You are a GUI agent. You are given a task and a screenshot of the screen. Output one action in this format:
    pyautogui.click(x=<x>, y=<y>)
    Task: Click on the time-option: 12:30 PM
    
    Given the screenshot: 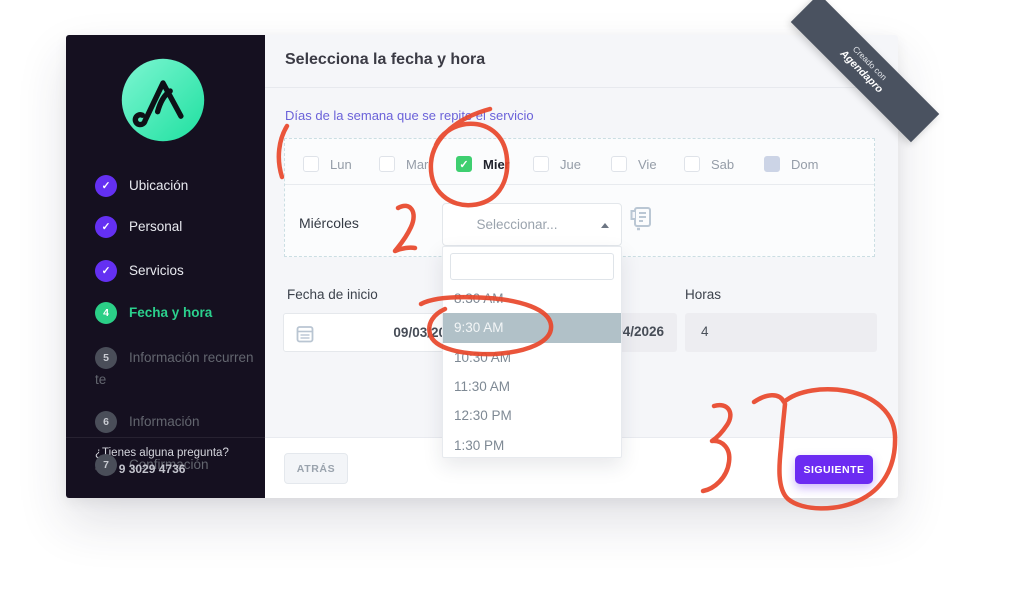 What is the action you would take?
    pyautogui.click(x=483, y=415)
    